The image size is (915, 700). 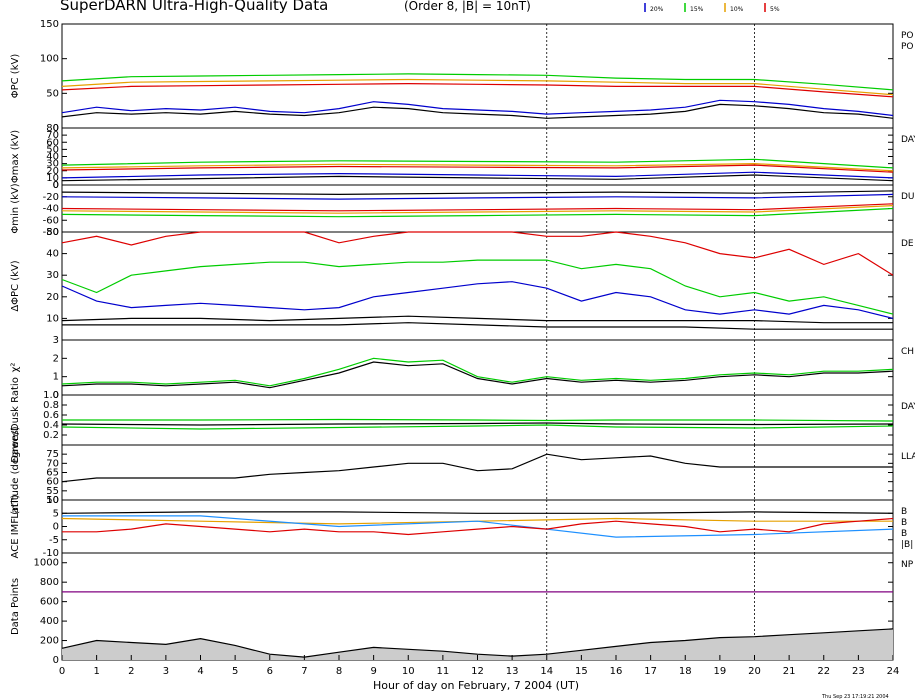 I want to click on x-tick-label: 9, so click(x=373, y=671).